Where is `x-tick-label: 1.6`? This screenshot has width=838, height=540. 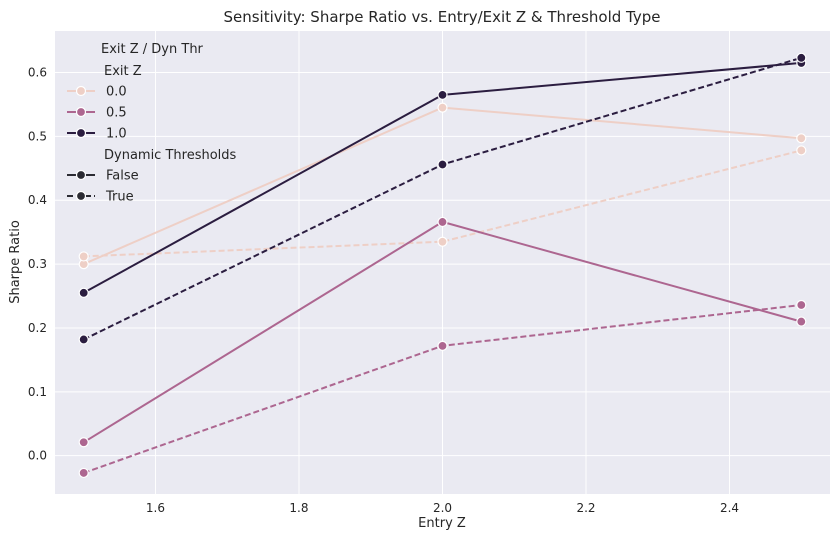
x-tick-label: 1.6 is located at coordinates (155, 508).